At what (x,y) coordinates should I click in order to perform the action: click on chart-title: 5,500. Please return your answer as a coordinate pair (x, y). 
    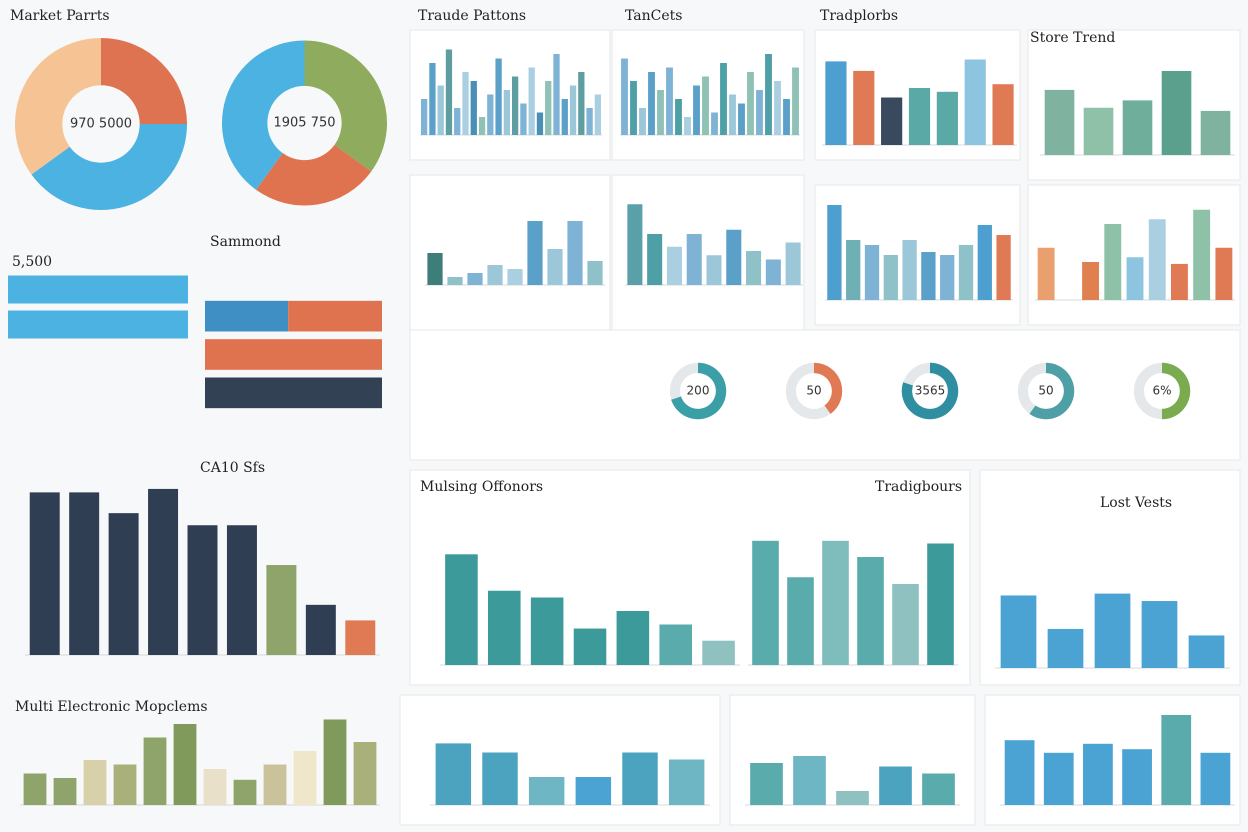
    Looking at the image, I should click on (32, 262).